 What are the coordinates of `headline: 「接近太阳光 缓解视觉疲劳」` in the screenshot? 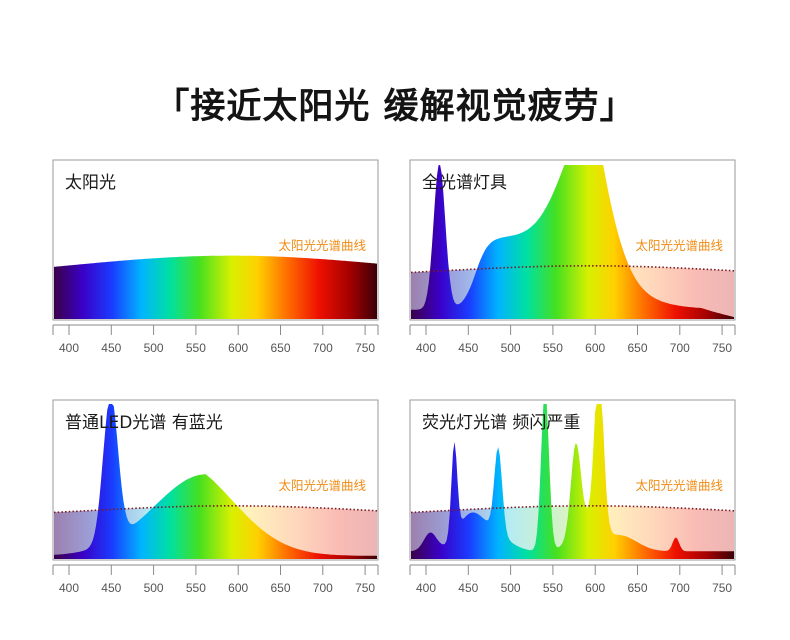 It's located at (395, 107).